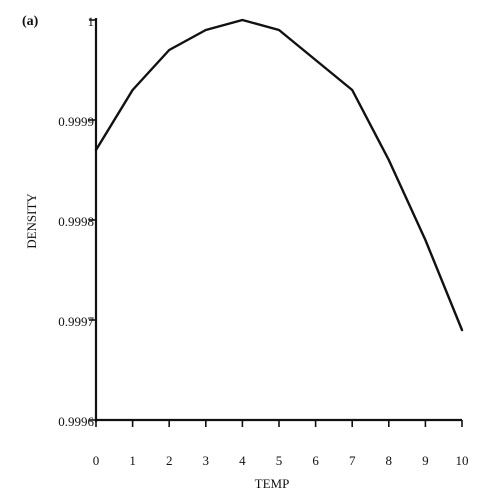 The height and width of the screenshot is (500, 480). Describe the element at coordinates (389, 460) in the screenshot. I see `x-tick-label: 8` at that location.